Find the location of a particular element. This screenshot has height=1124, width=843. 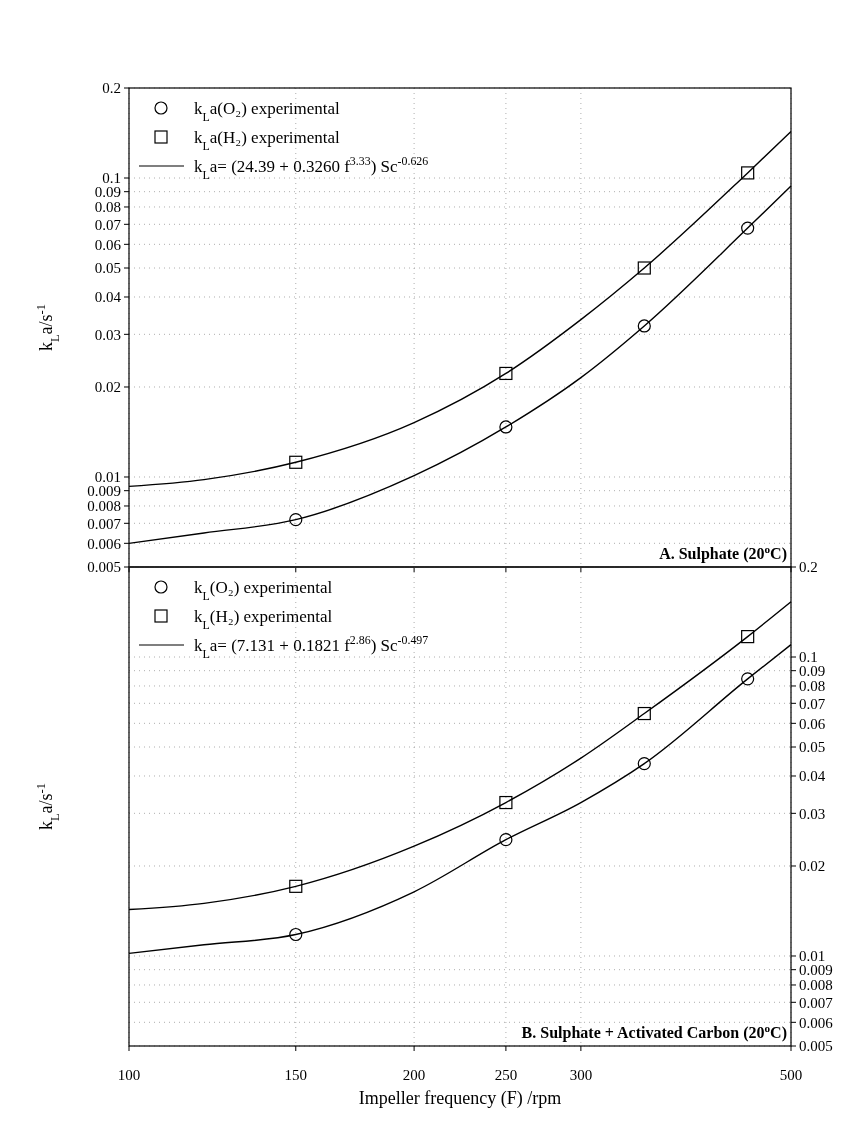

annotation: B. Sulphate + Activated Carbon (20$^{o}$C) is located at coordinates (654, 1032).